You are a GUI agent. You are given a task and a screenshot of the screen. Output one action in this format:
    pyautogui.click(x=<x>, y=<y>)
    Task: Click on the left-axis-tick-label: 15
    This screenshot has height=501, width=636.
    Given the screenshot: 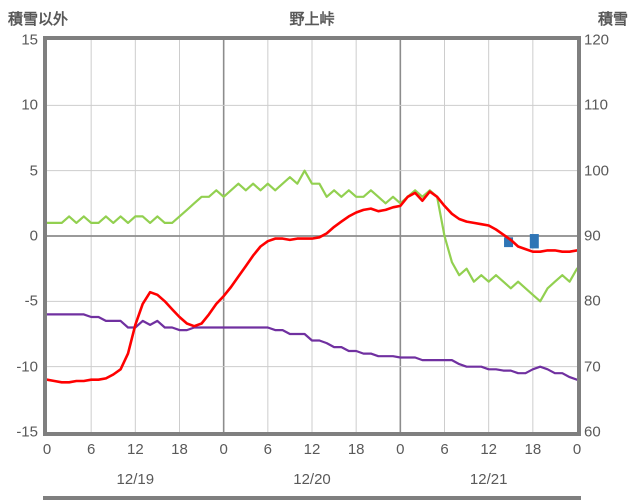 What is the action you would take?
    pyautogui.click(x=29, y=40)
    